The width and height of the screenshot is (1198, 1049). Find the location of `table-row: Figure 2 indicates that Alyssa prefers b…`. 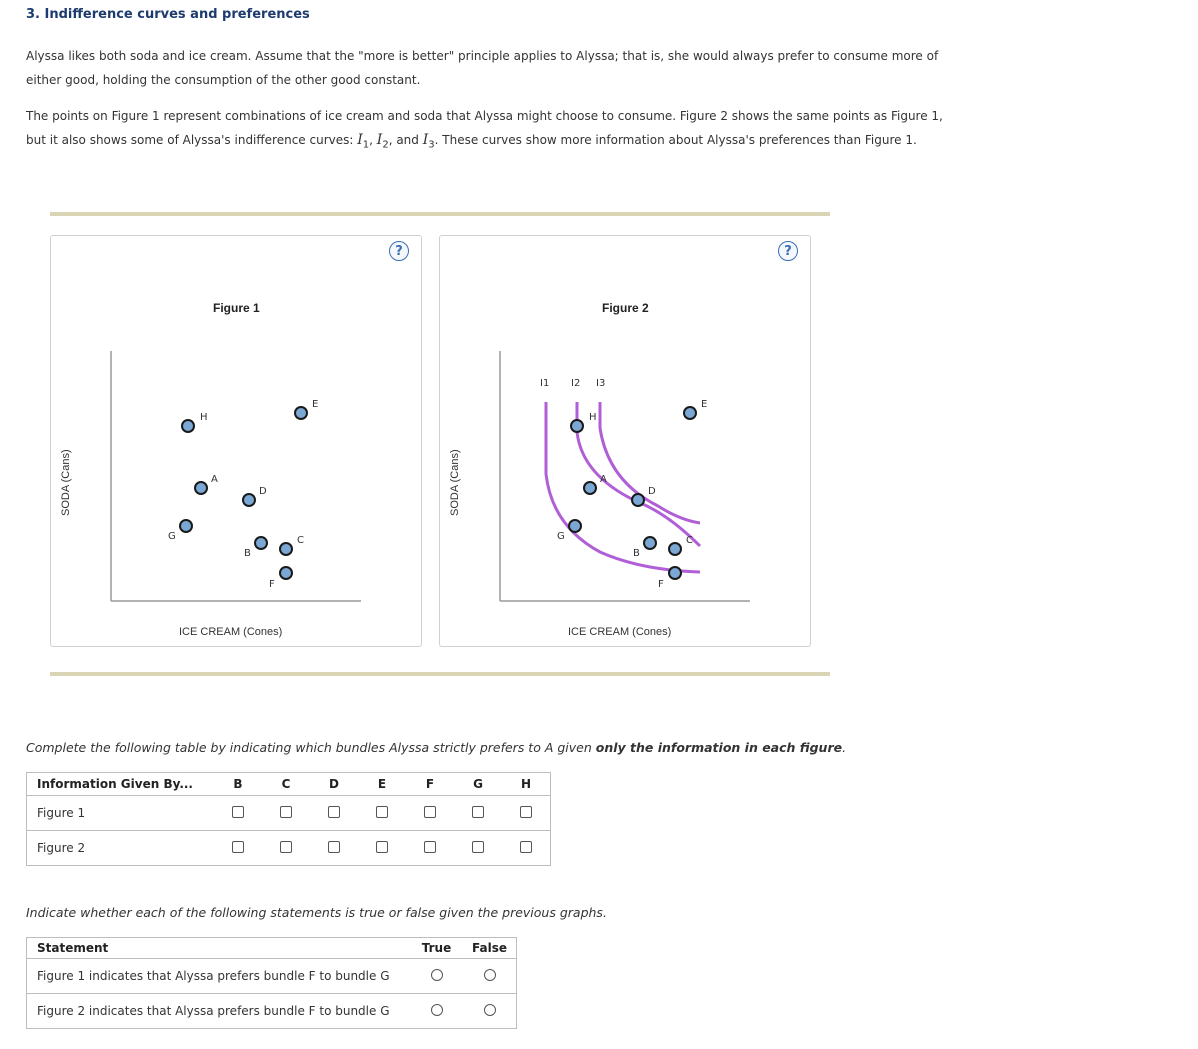

table-row: Figure 2 indicates that Alyssa prefers b… is located at coordinates (271, 1011).